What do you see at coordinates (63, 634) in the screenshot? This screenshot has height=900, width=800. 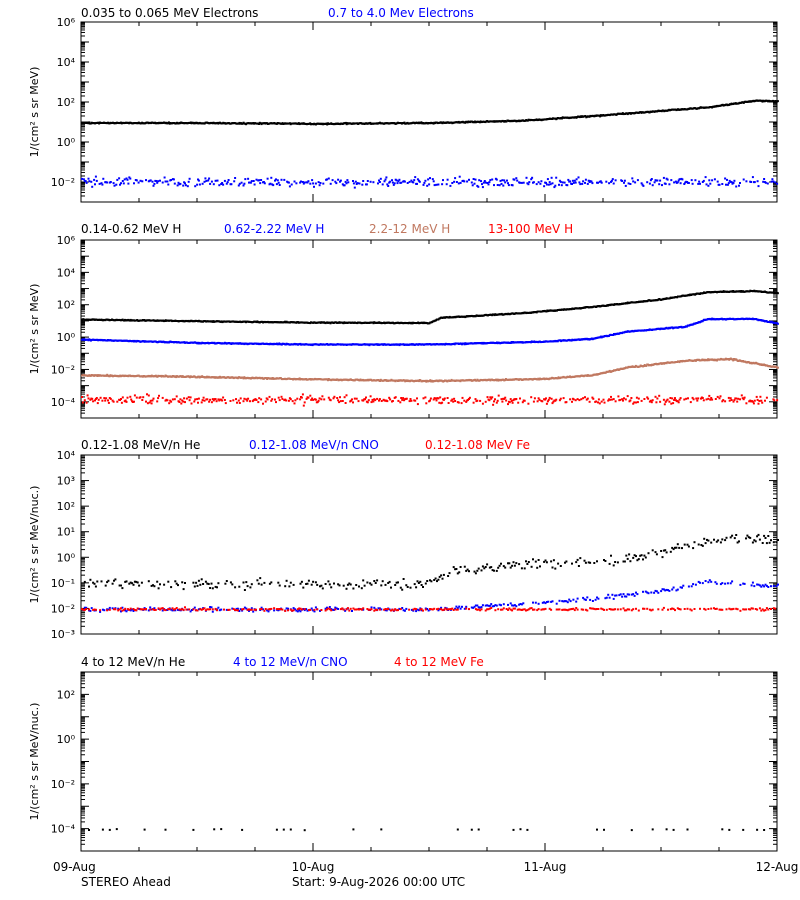 I see `y-tick-label: 10⁻³` at bounding box center [63, 634].